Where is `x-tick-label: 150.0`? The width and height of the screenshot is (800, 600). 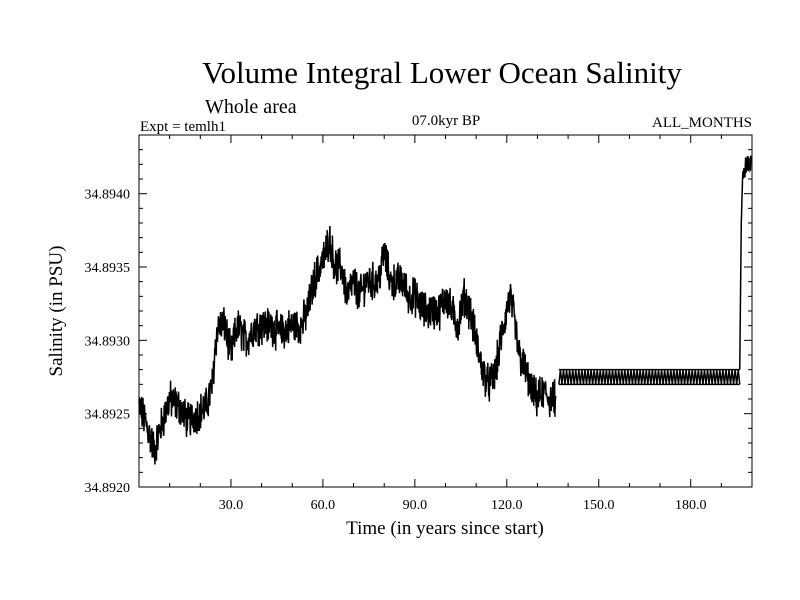
x-tick-label: 150.0 is located at coordinates (599, 505).